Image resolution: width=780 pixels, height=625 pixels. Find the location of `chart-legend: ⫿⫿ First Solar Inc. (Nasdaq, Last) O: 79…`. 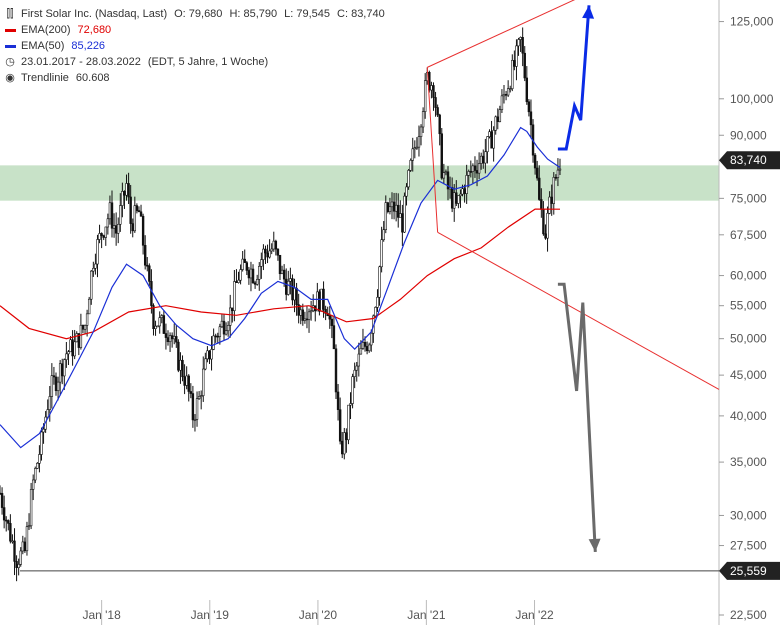

chart-legend: ⫿⫿ First Solar Inc. (Nasdaq, Last) O: 79… is located at coordinates (194, 46).